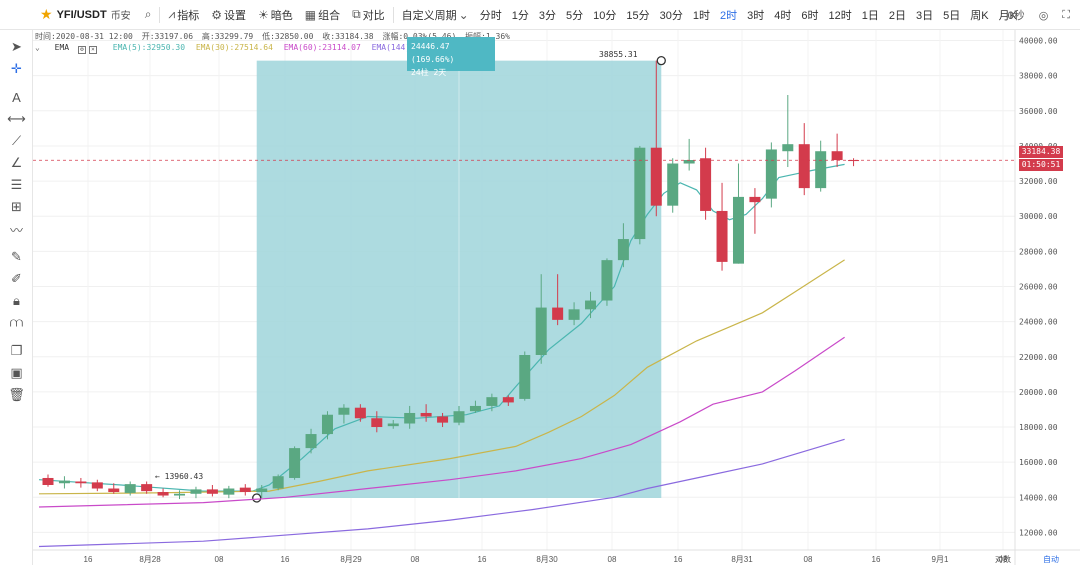  Describe the element at coordinates (924, 15) in the screenshot. I see `interval-tab: 3日` at that location.